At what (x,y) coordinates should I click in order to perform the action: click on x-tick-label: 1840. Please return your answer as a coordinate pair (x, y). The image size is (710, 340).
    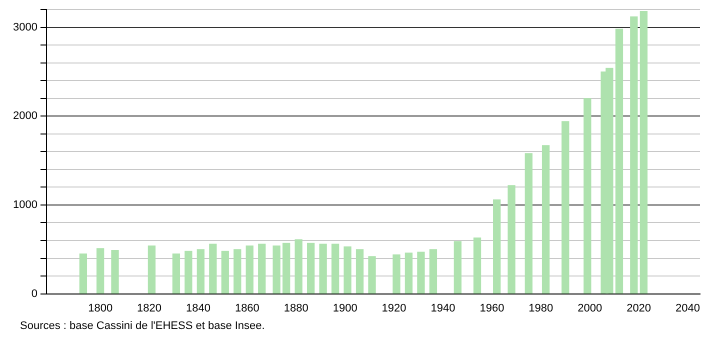
    Looking at the image, I should click on (198, 308).